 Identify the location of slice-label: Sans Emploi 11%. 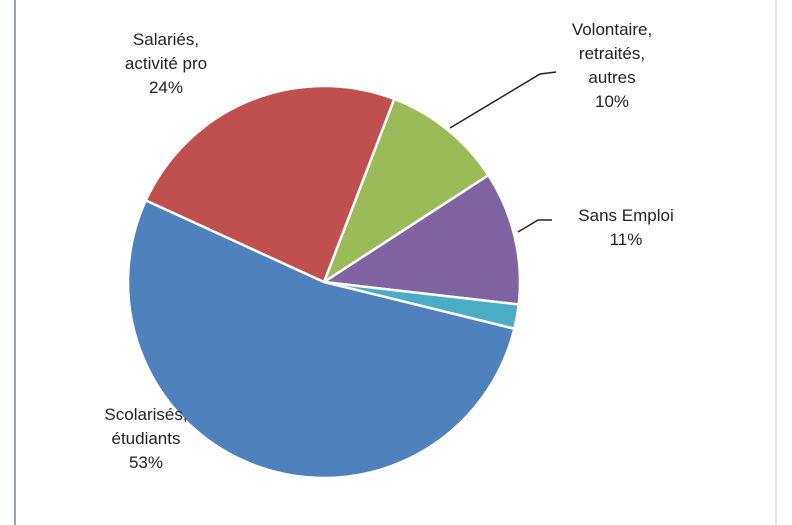
(625, 228).